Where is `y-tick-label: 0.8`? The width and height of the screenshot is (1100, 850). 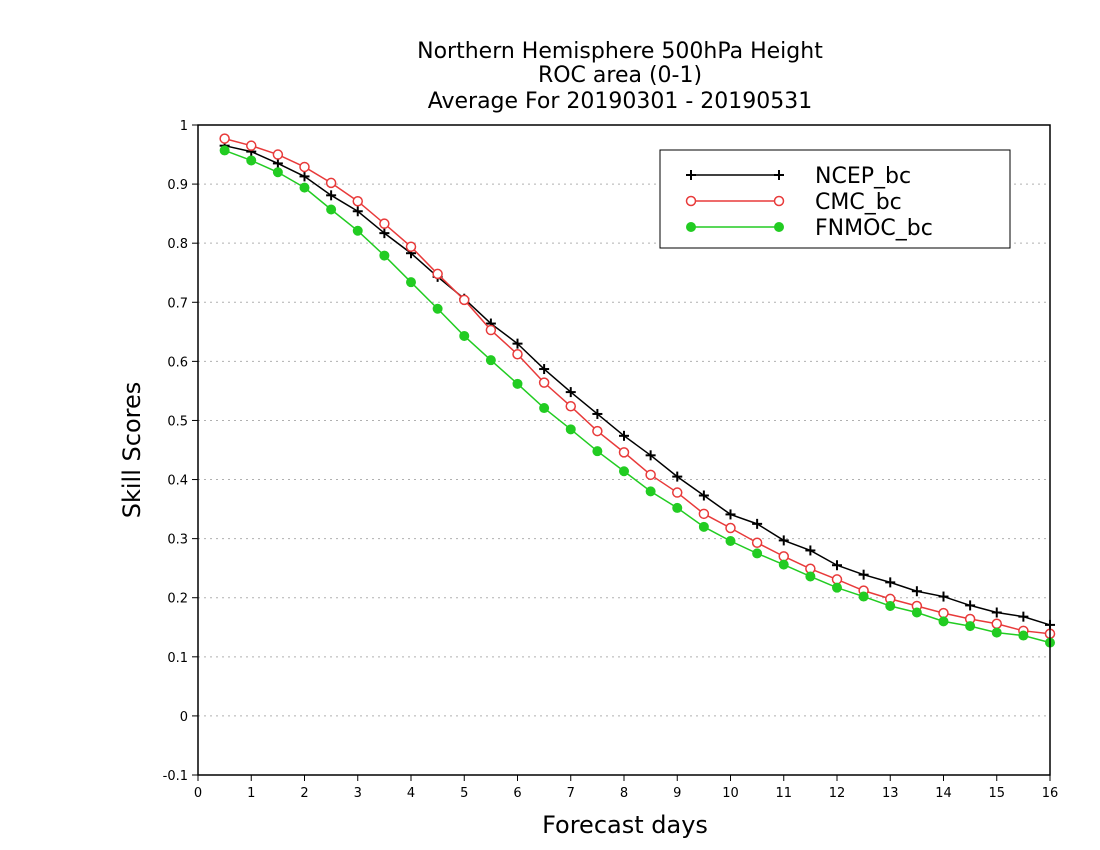 y-tick-label: 0.8 is located at coordinates (177, 244).